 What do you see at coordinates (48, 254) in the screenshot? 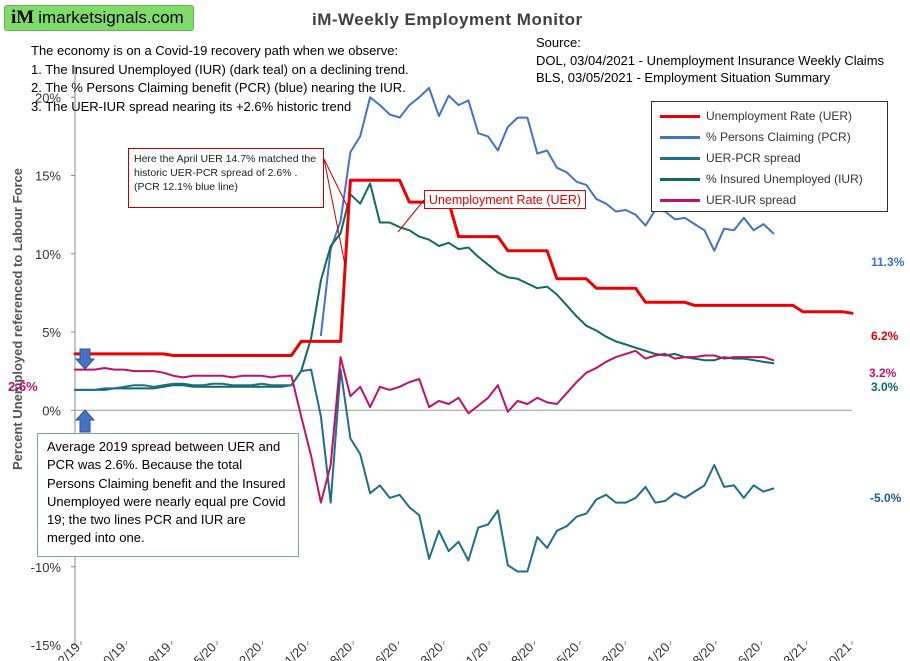
I see `y-tick-label: 10%` at bounding box center [48, 254].